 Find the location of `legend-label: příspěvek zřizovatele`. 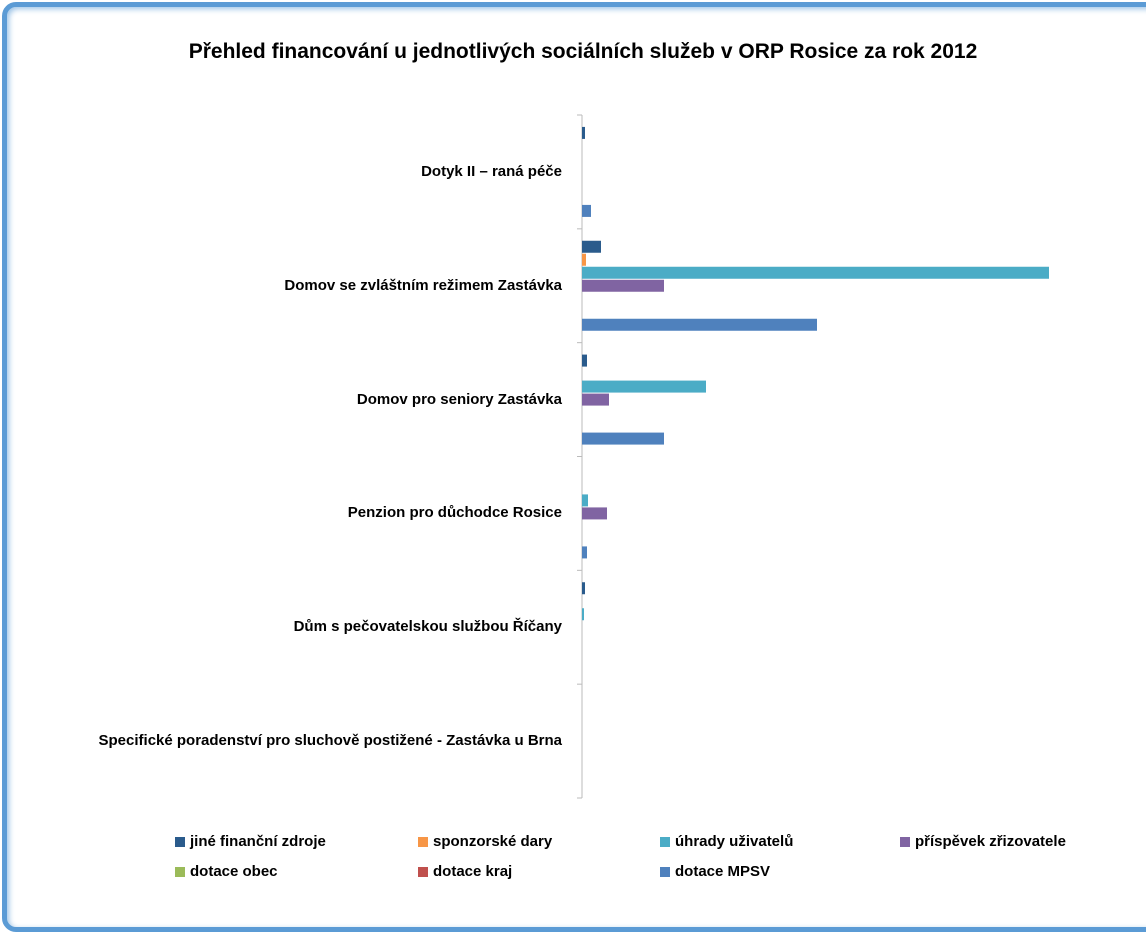

legend-label: příspěvek zřizovatele is located at coordinates (990, 841).